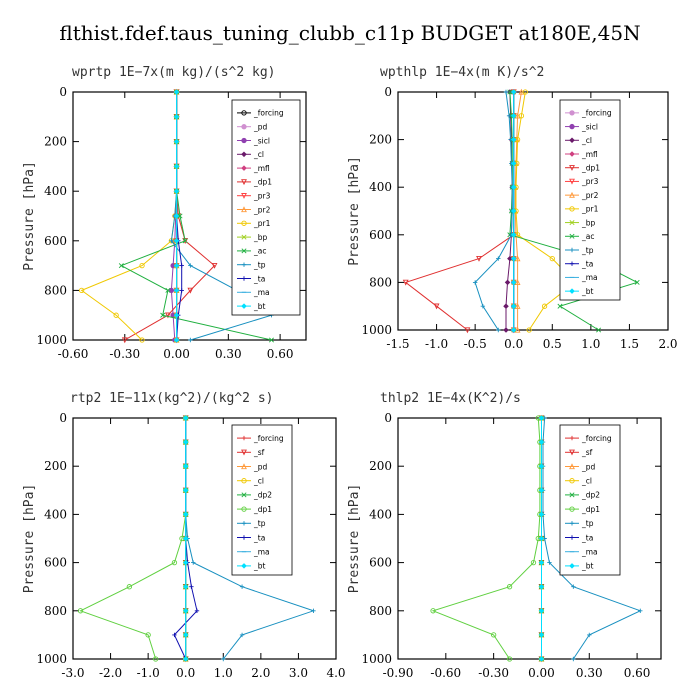 The image size is (700, 700). Describe the element at coordinates (176, 354) in the screenshot. I see `x-tick-label: 0.00` at that location.